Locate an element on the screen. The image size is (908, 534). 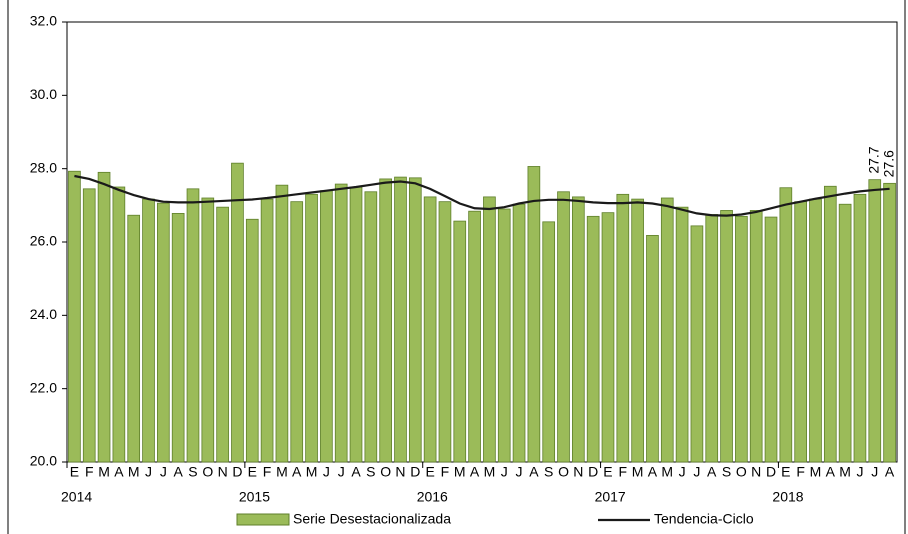
y-tick-label: 22.0 is located at coordinates (43, 387).